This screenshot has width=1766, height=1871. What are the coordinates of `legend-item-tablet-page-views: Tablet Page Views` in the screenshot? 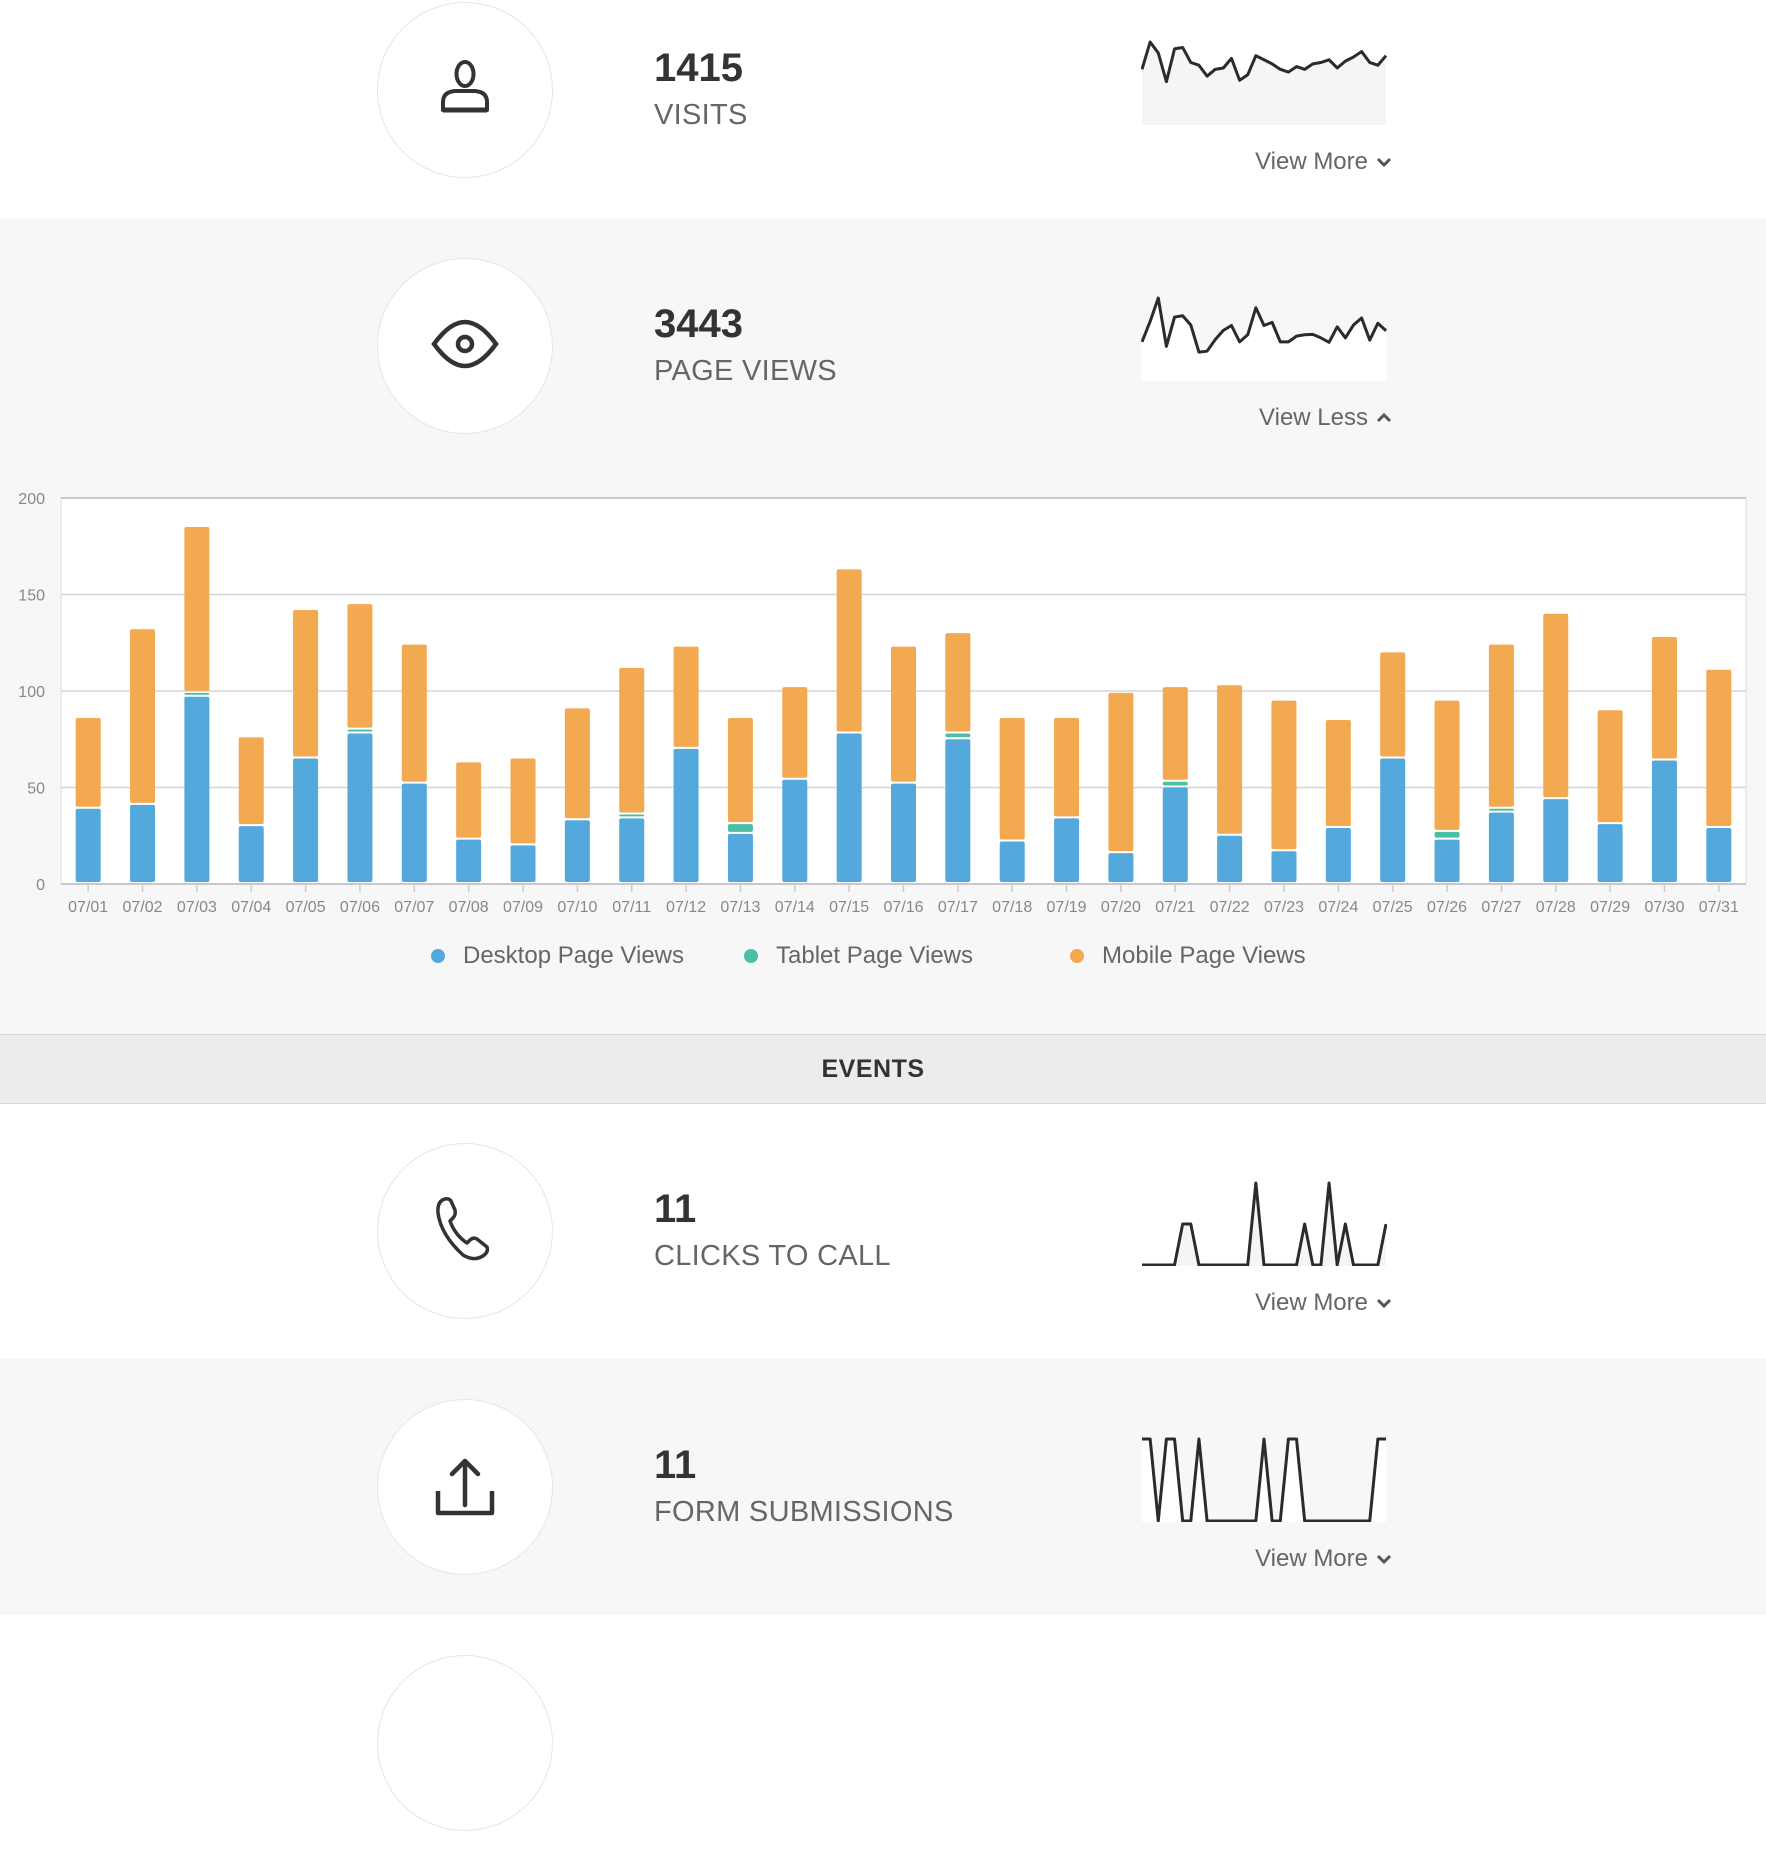 It's located at (858, 956).